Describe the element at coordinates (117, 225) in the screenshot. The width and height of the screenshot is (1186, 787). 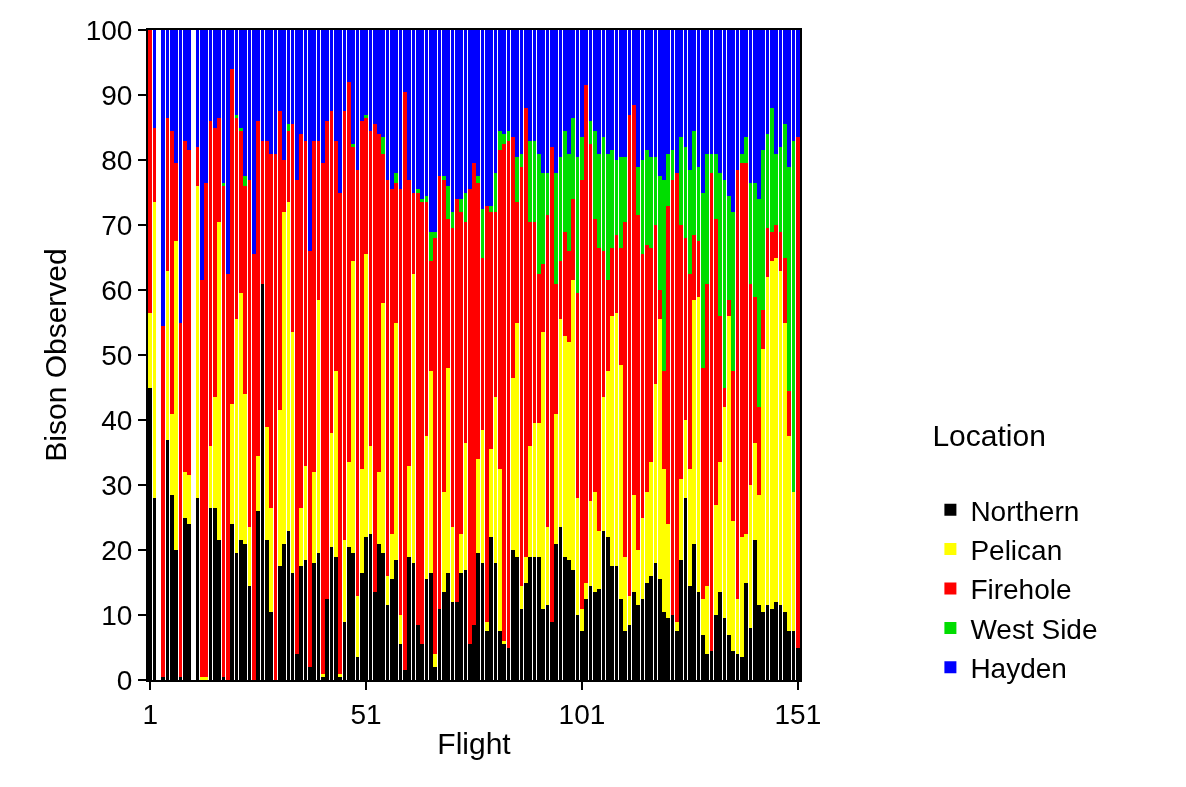
I see `y-tick-label: 70` at that location.